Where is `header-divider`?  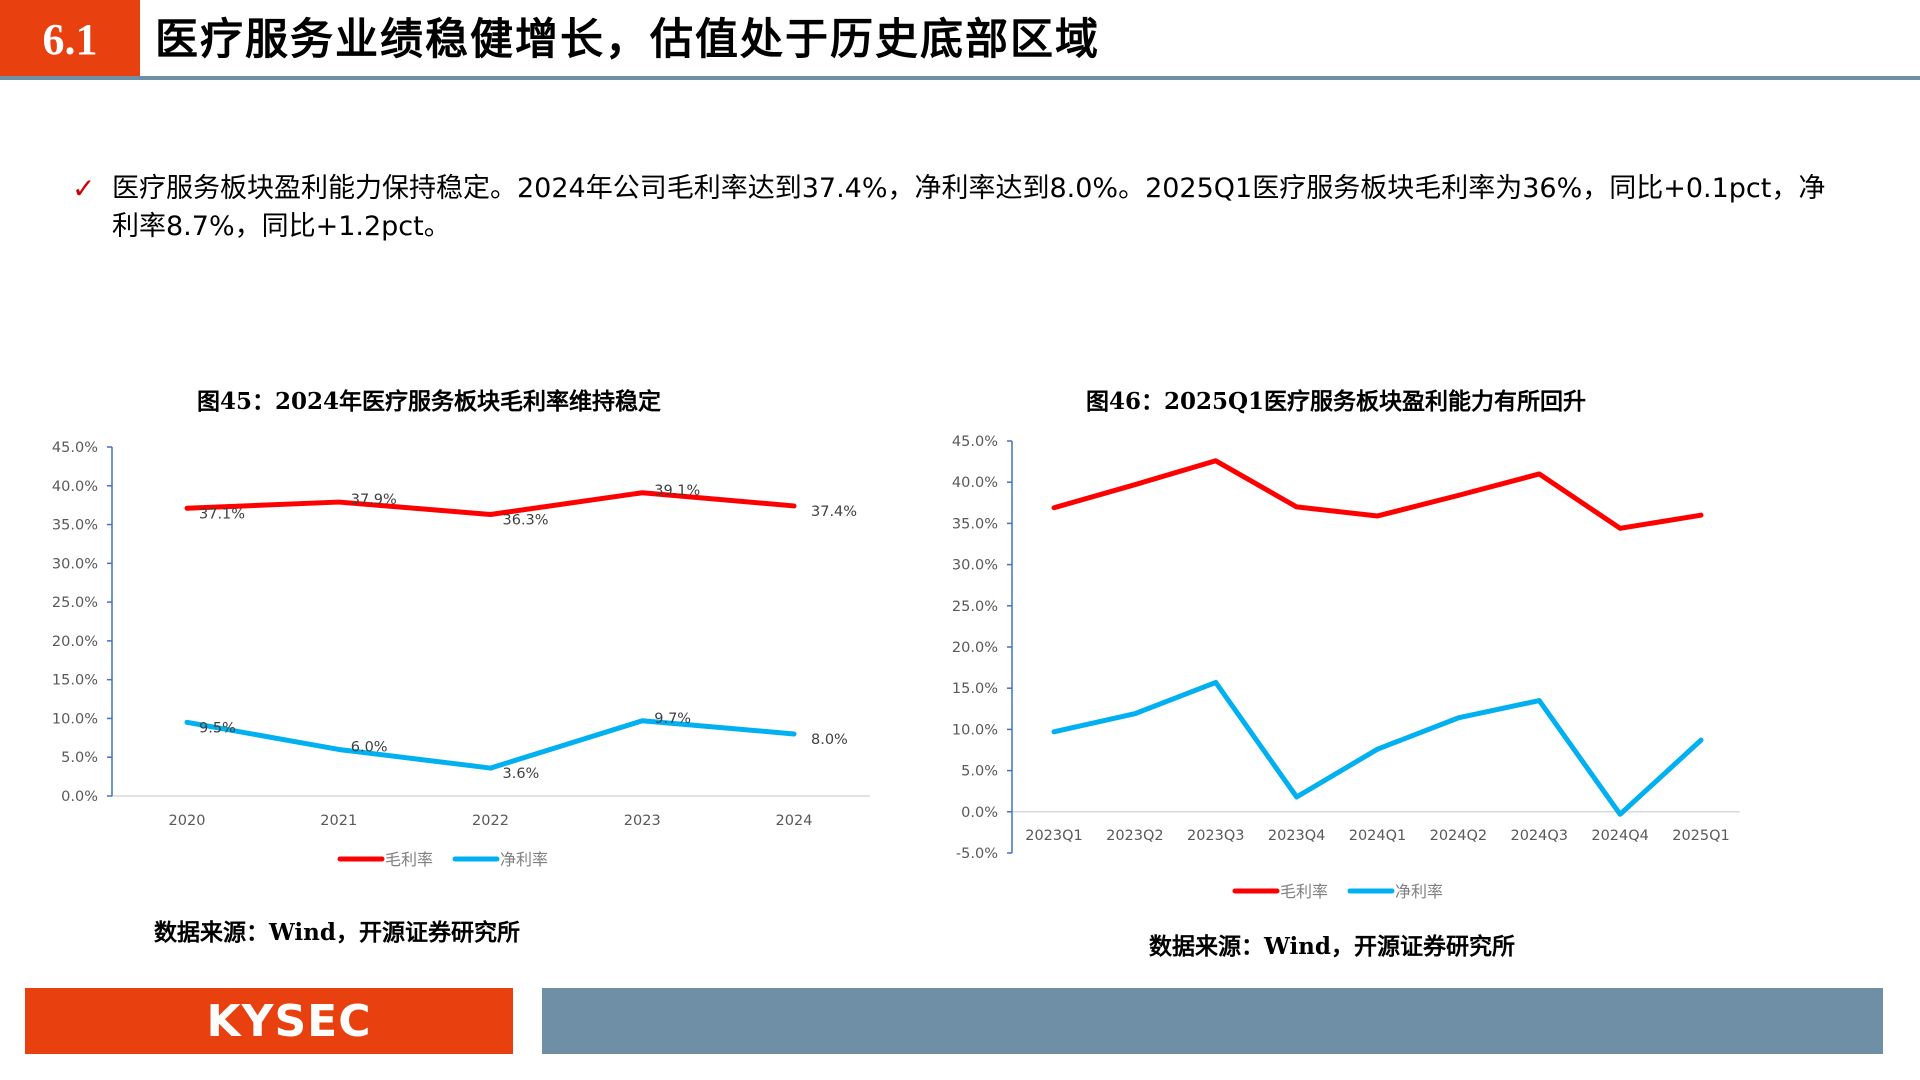
header-divider is located at coordinates (960, 78).